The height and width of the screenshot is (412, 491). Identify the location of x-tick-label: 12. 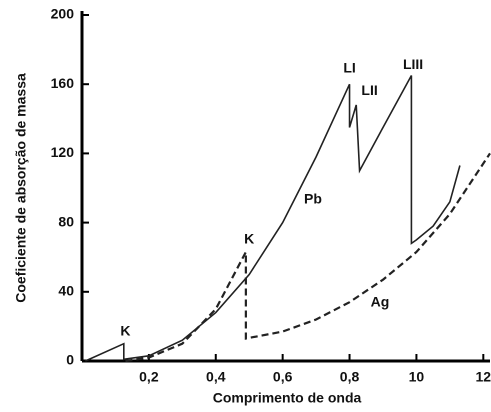
(483, 377).